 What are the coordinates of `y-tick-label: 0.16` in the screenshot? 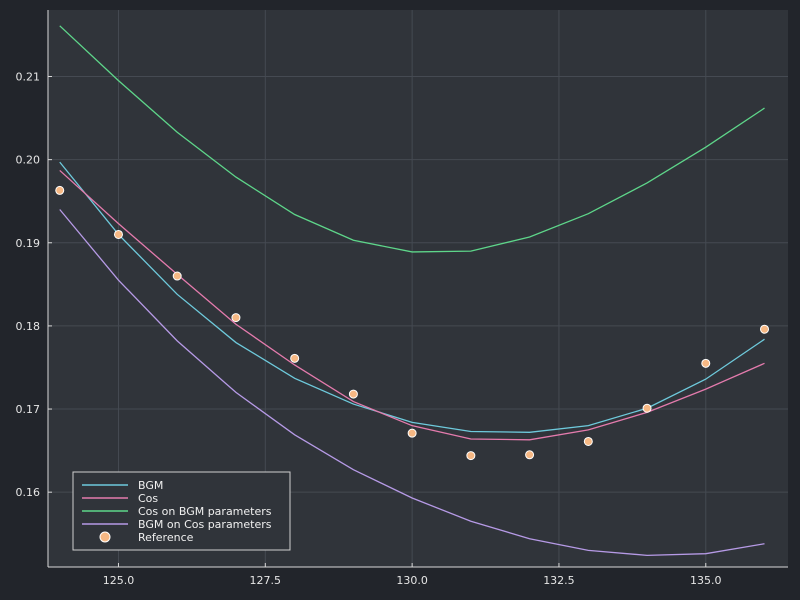 It's located at (28, 492).